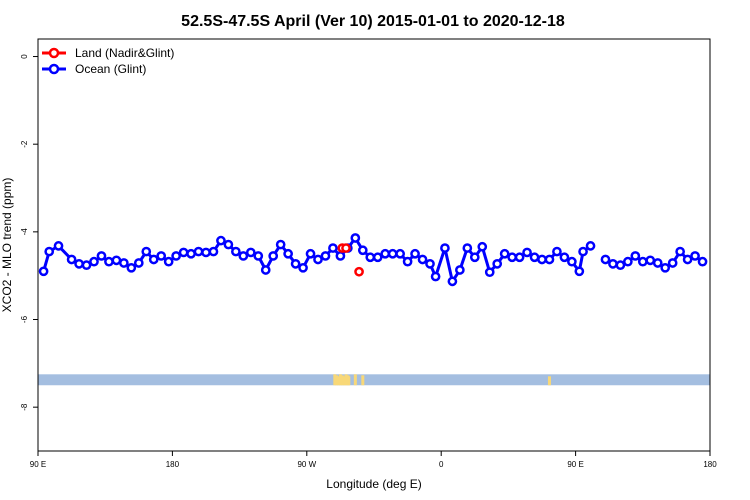  I want to click on legend-ocean-marker, so click(54, 69).